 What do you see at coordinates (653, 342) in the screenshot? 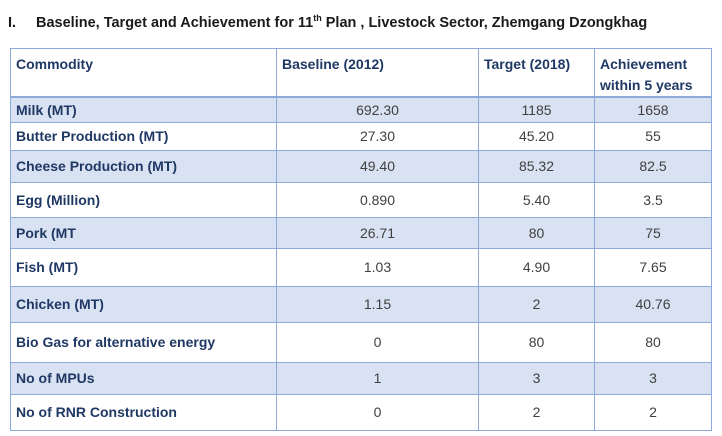
I see `achievement-cell: 80` at bounding box center [653, 342].